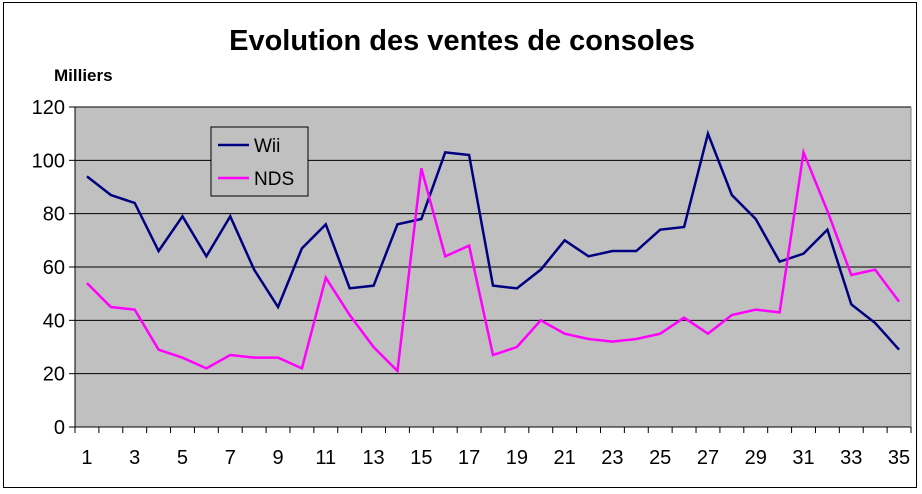 The image size is (922, 494). What do you see at coordinates (54, 375) in the screenshot?
I see `y-tick-label-20: 20` at bounding box center [54, 375].